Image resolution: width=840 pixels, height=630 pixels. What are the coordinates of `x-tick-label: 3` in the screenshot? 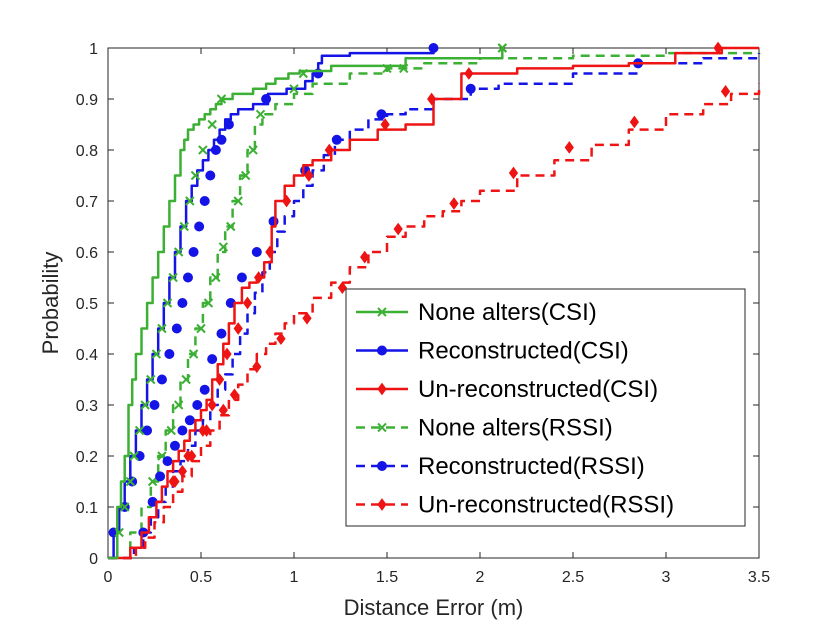 It's located at (666, 577).